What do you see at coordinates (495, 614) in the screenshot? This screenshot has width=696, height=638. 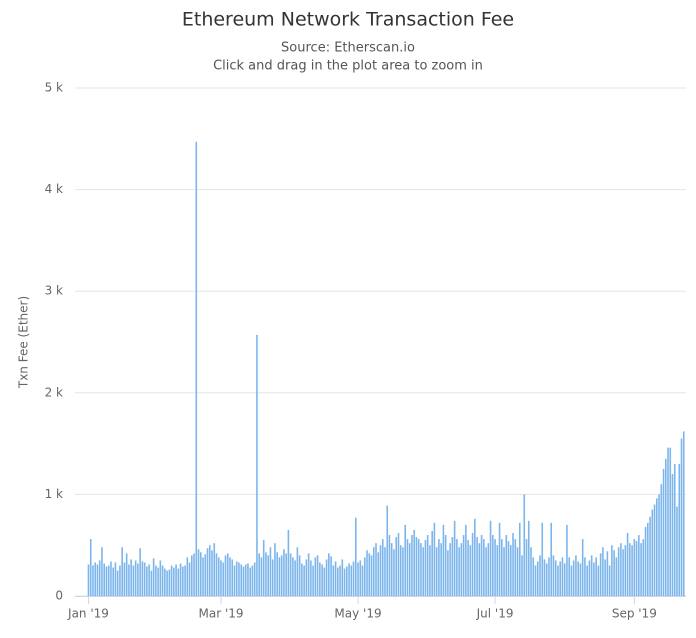 I see `x-tick-label: Jul '19` at bounding box center [495, 614].